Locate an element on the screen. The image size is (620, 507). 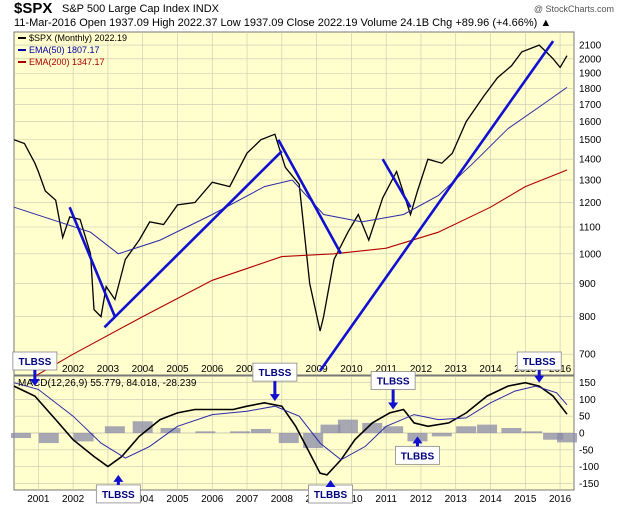
price-ytick-label: 1400 is located at coordinates (590, 160).